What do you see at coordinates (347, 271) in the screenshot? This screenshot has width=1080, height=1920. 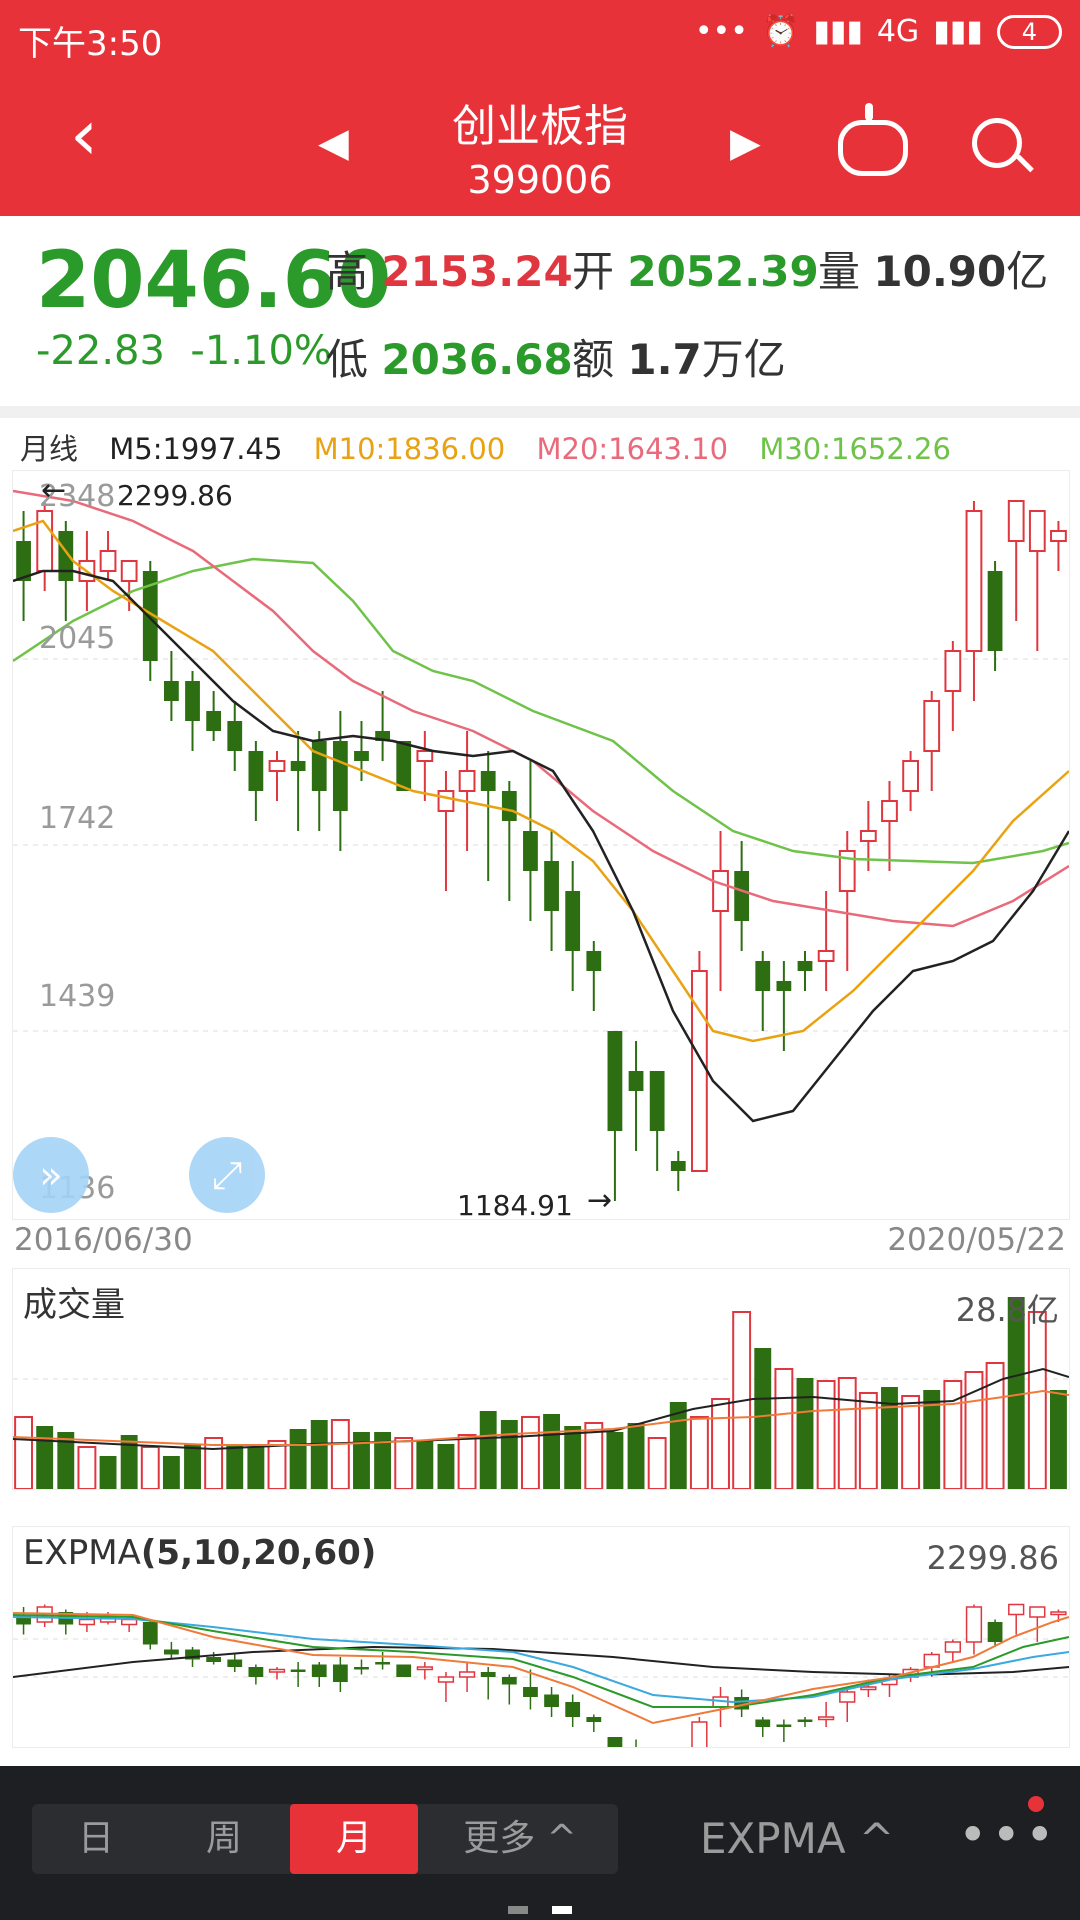 I see `high-label: 高` at bounding box center [347, 271].